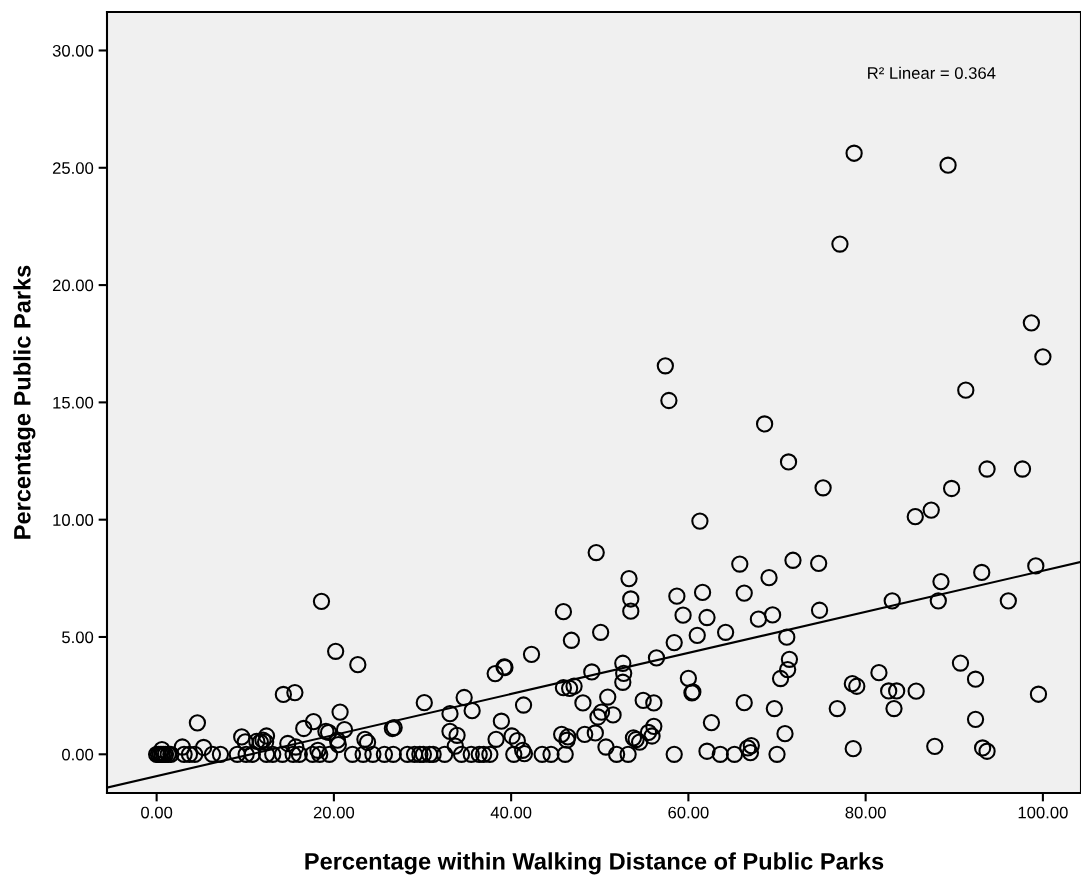 The width and height of the screenshot is (1081, 875). What do you see at coordinates (511, 812) in the screenshot?
I see `x-tick-label: 40.00` at bounding box center [511, 812].